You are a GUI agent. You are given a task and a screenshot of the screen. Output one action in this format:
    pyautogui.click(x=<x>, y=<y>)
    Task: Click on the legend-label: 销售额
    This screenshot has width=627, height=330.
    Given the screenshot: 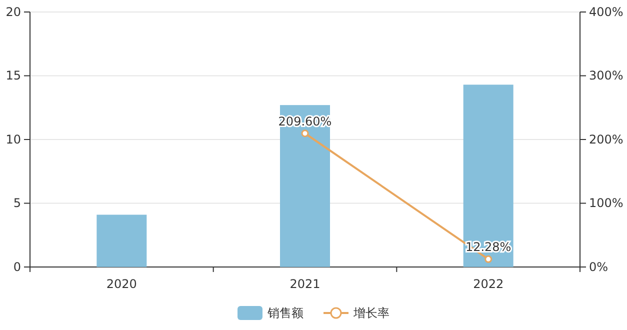 What is the action you would take?
    pyautogui.click(x=285, y=313)
    